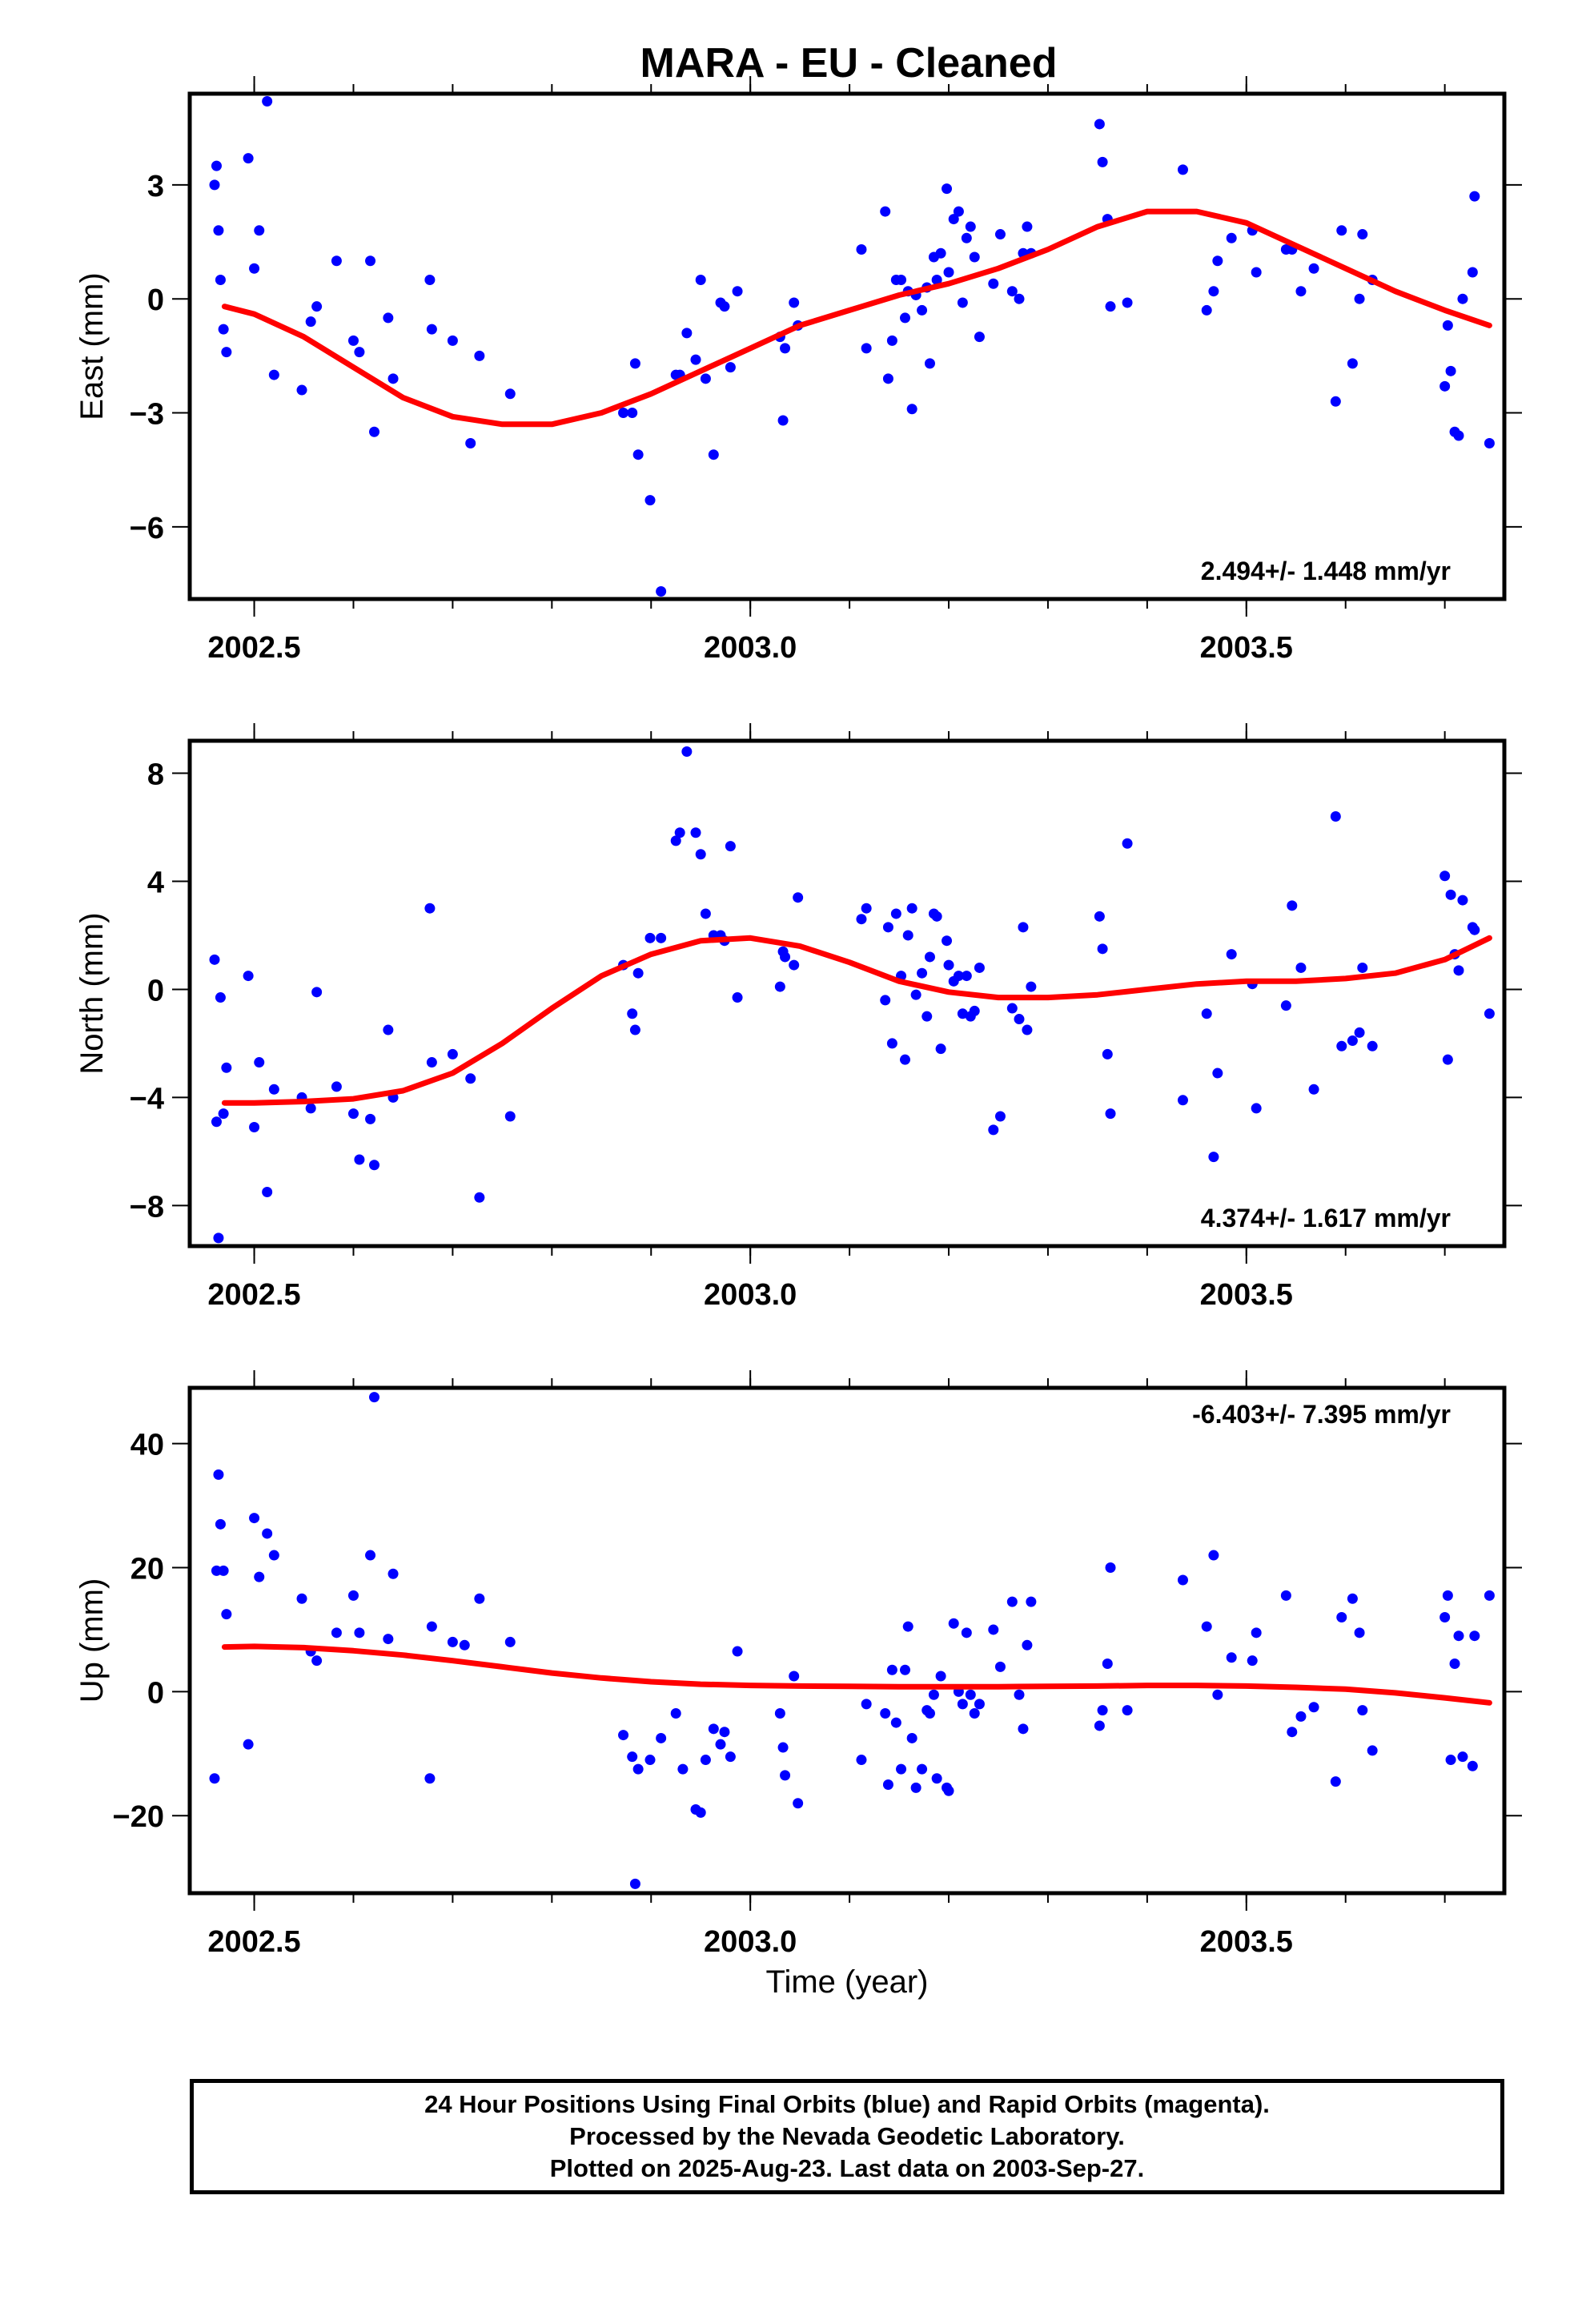 This screenshot has width=1582, height=2324. I want to click on rate-label: 2.494+/- 1.448 mm/yr, so click(1326, 571).